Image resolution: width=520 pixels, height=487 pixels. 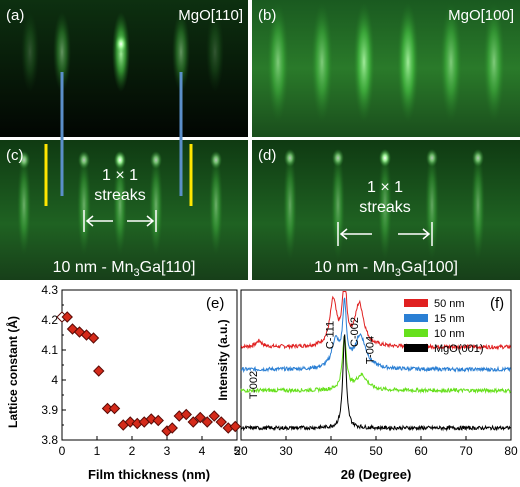 I want to click on chart-e-xlabel: Film thickness (nm), so click(x=149, y=474).